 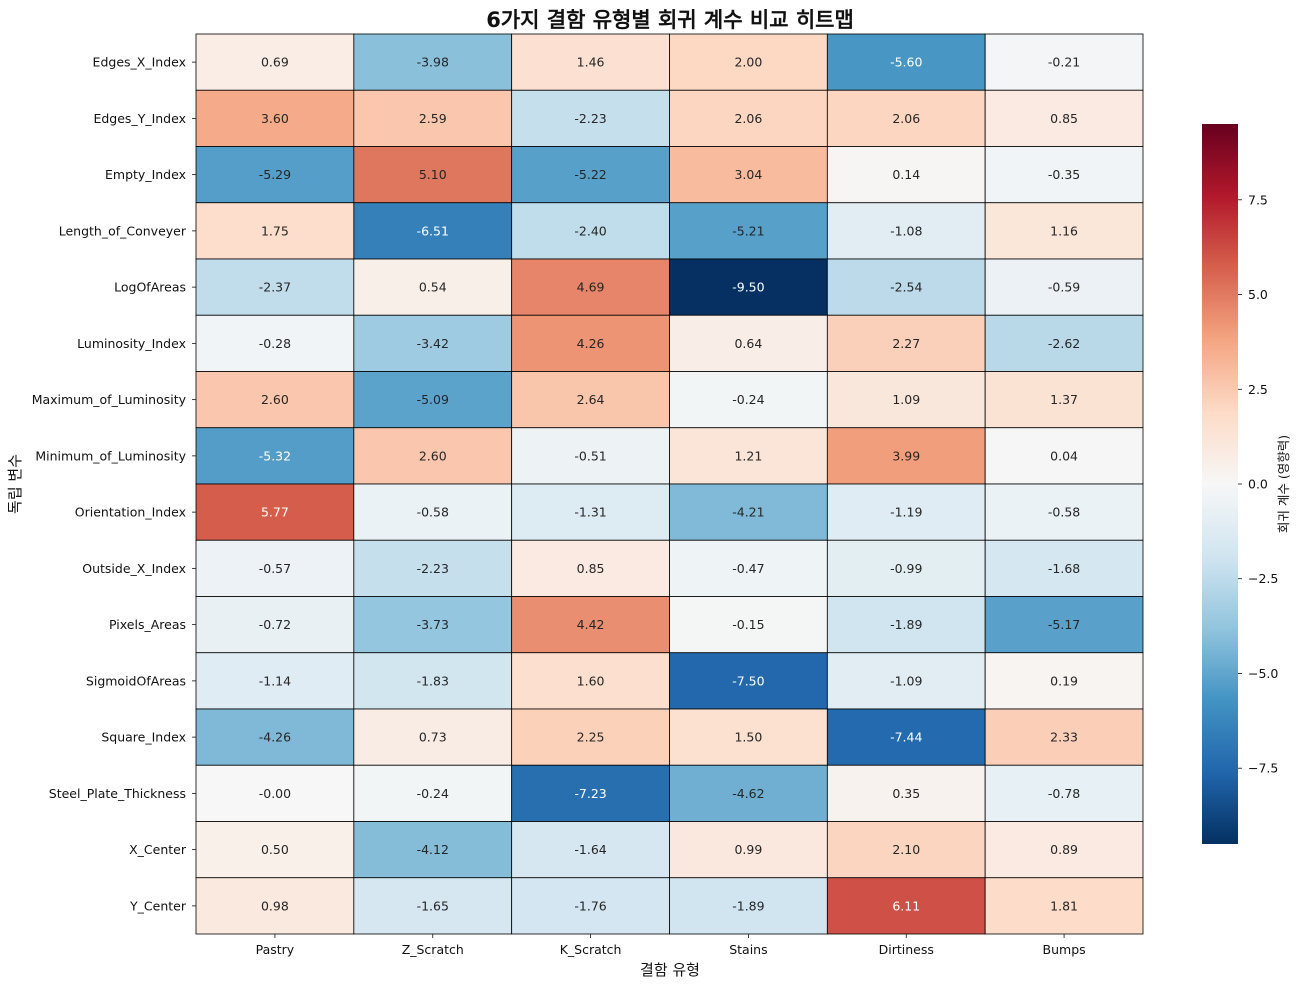 I want to click on cell-value-label: -0.51, so click(x=590, y=455).